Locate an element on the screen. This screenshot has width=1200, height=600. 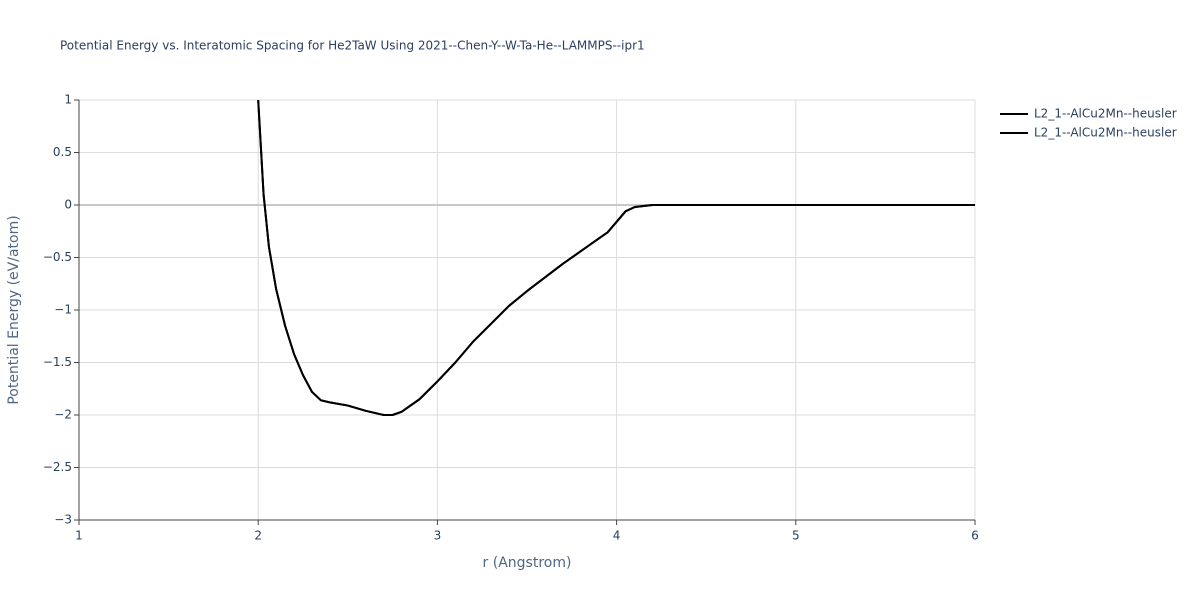
x-tick-label: 1 is located at coordinates (79, 536).